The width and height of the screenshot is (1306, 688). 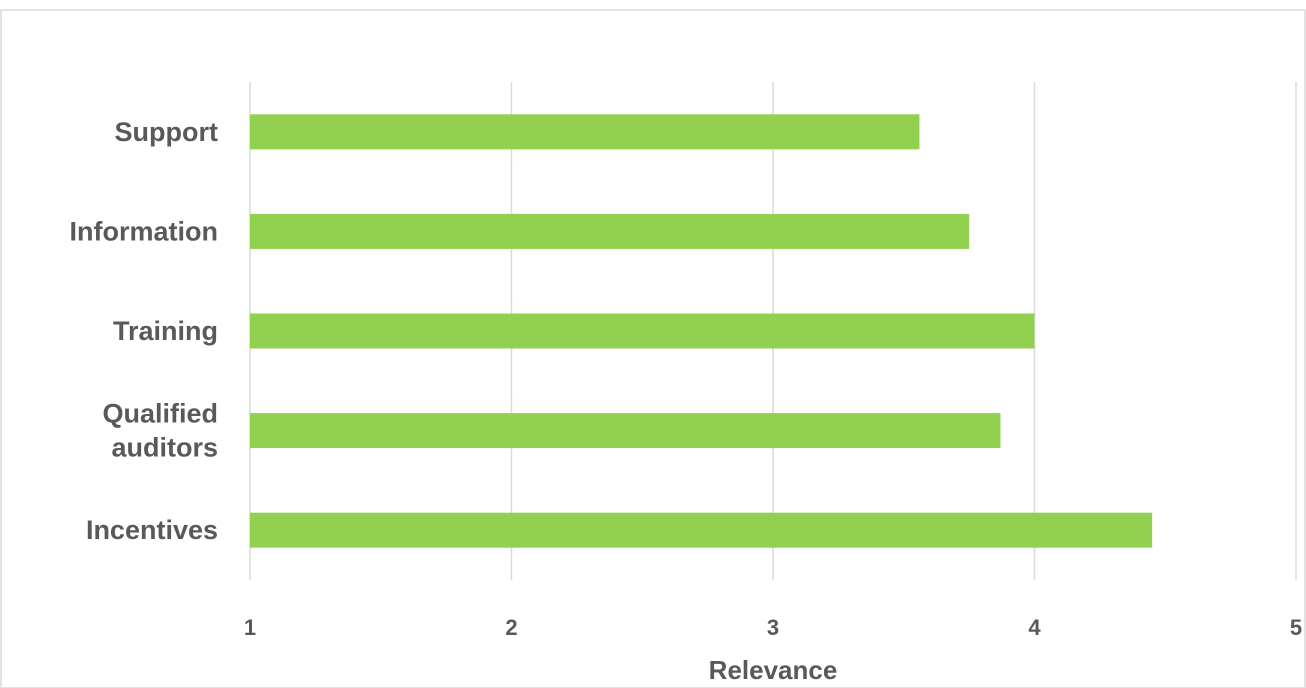 What do you see at coordinates (701, 530) in the screenshot?
I see `bar-incentives` at bounding box center [701, 530].